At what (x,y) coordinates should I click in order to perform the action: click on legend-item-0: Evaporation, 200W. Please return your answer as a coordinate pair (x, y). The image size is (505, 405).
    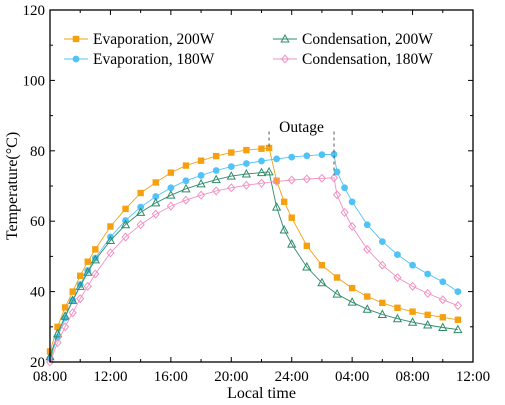
    Looking at the image, I should click on (139, 39).